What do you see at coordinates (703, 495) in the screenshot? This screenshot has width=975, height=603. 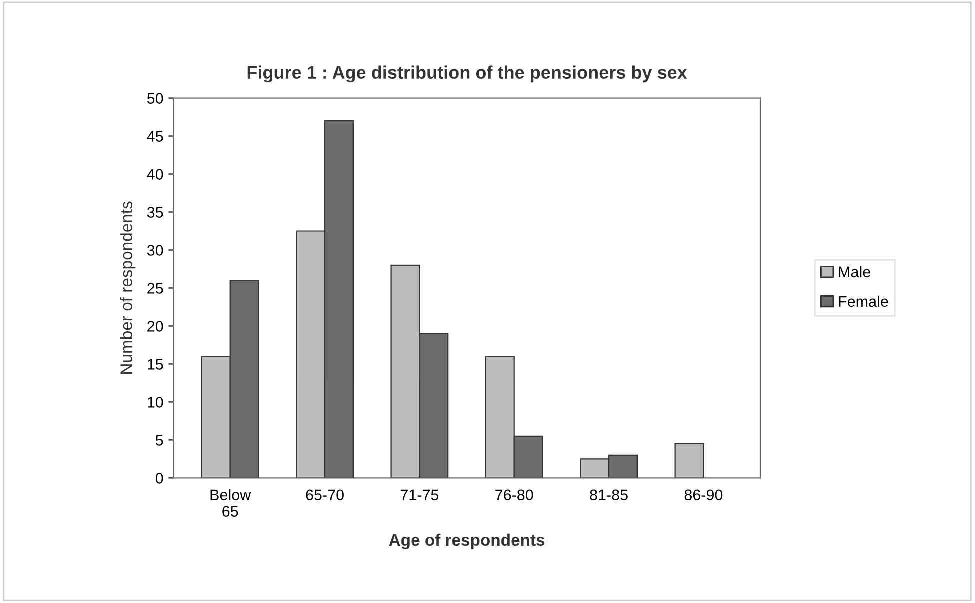 I see `x-tick-label: 86-90` at bounding box center [703, 495].